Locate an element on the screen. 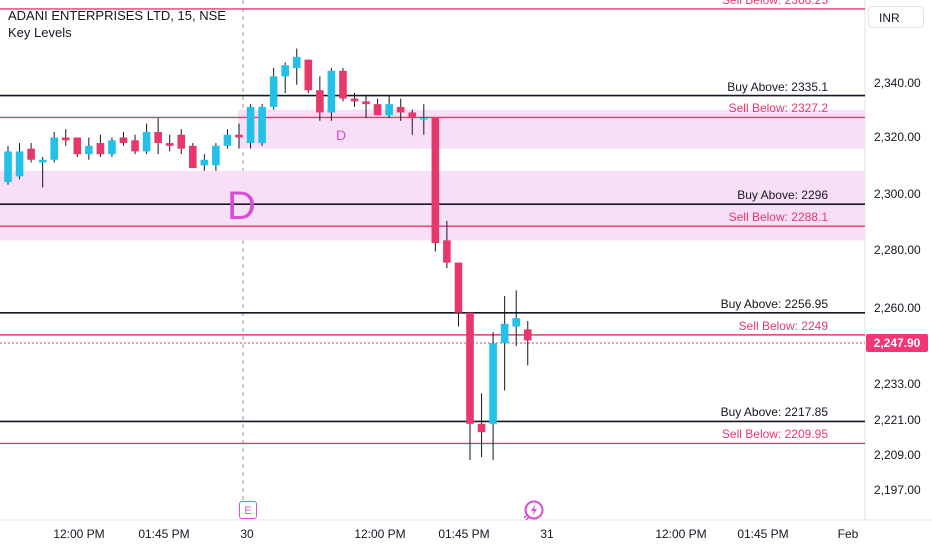  buy-level-label: Buy Above: 2217.85 is located at coordinates (774, 412).